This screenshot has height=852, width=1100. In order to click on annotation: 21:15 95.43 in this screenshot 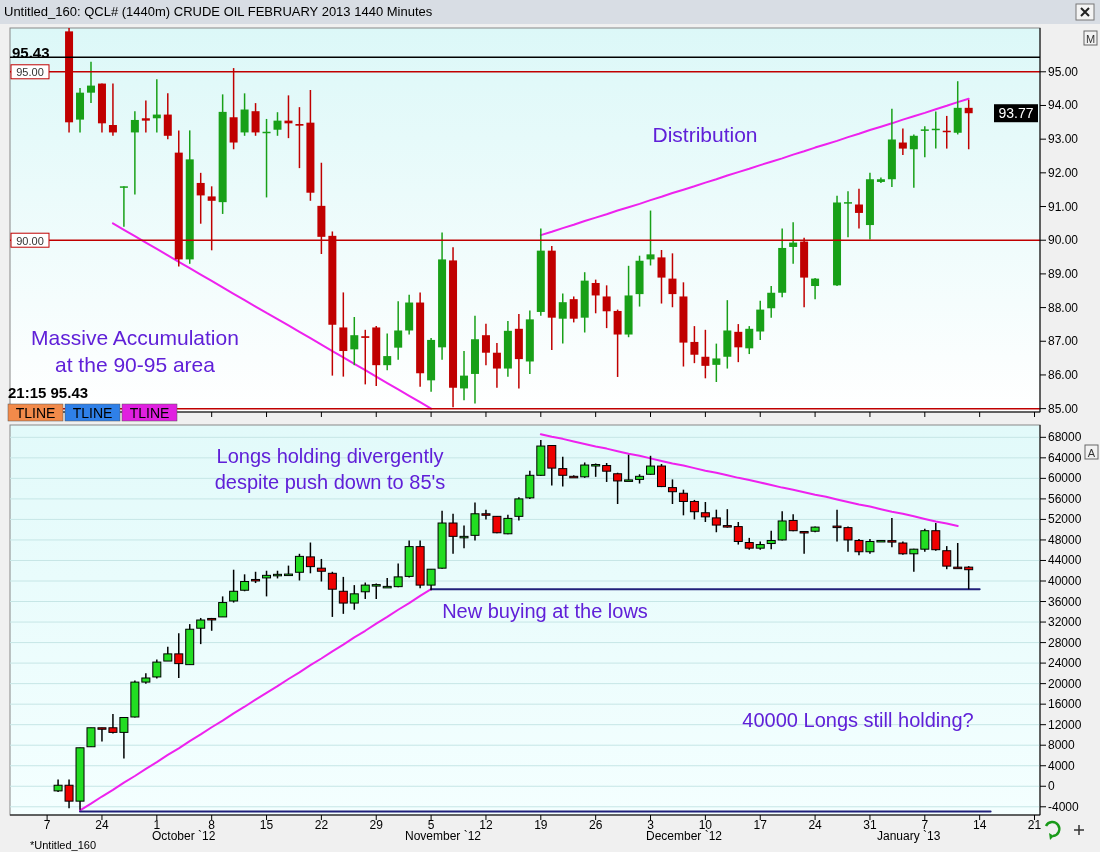, I will do `click(48, 392)`.